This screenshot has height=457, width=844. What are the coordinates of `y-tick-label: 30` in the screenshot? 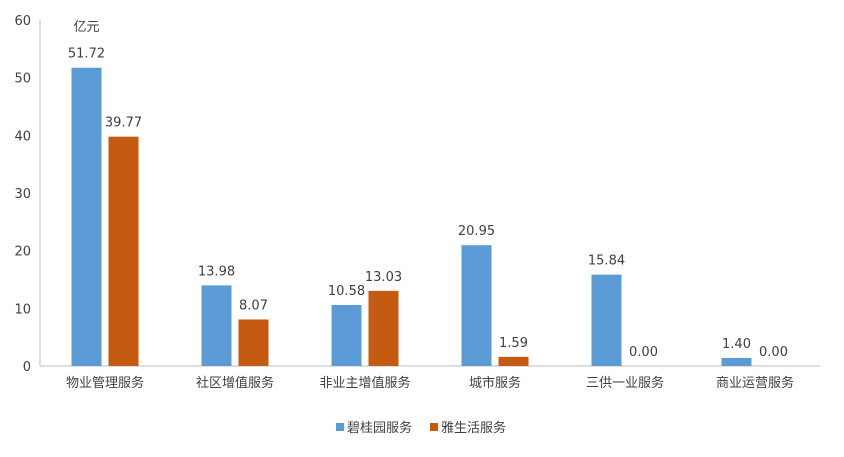 It's located at (22, 194).